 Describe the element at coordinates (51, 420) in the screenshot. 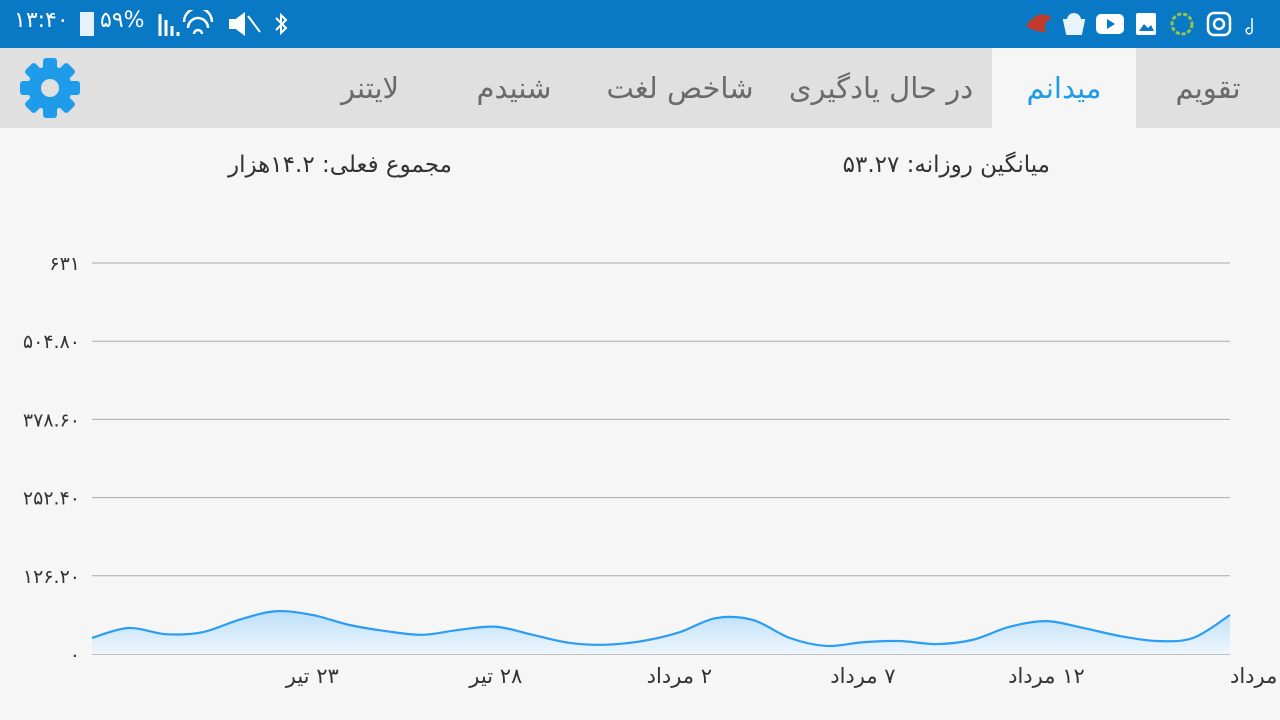

I see `y-tick-label: ۳۷۸.۶۰` at that location.